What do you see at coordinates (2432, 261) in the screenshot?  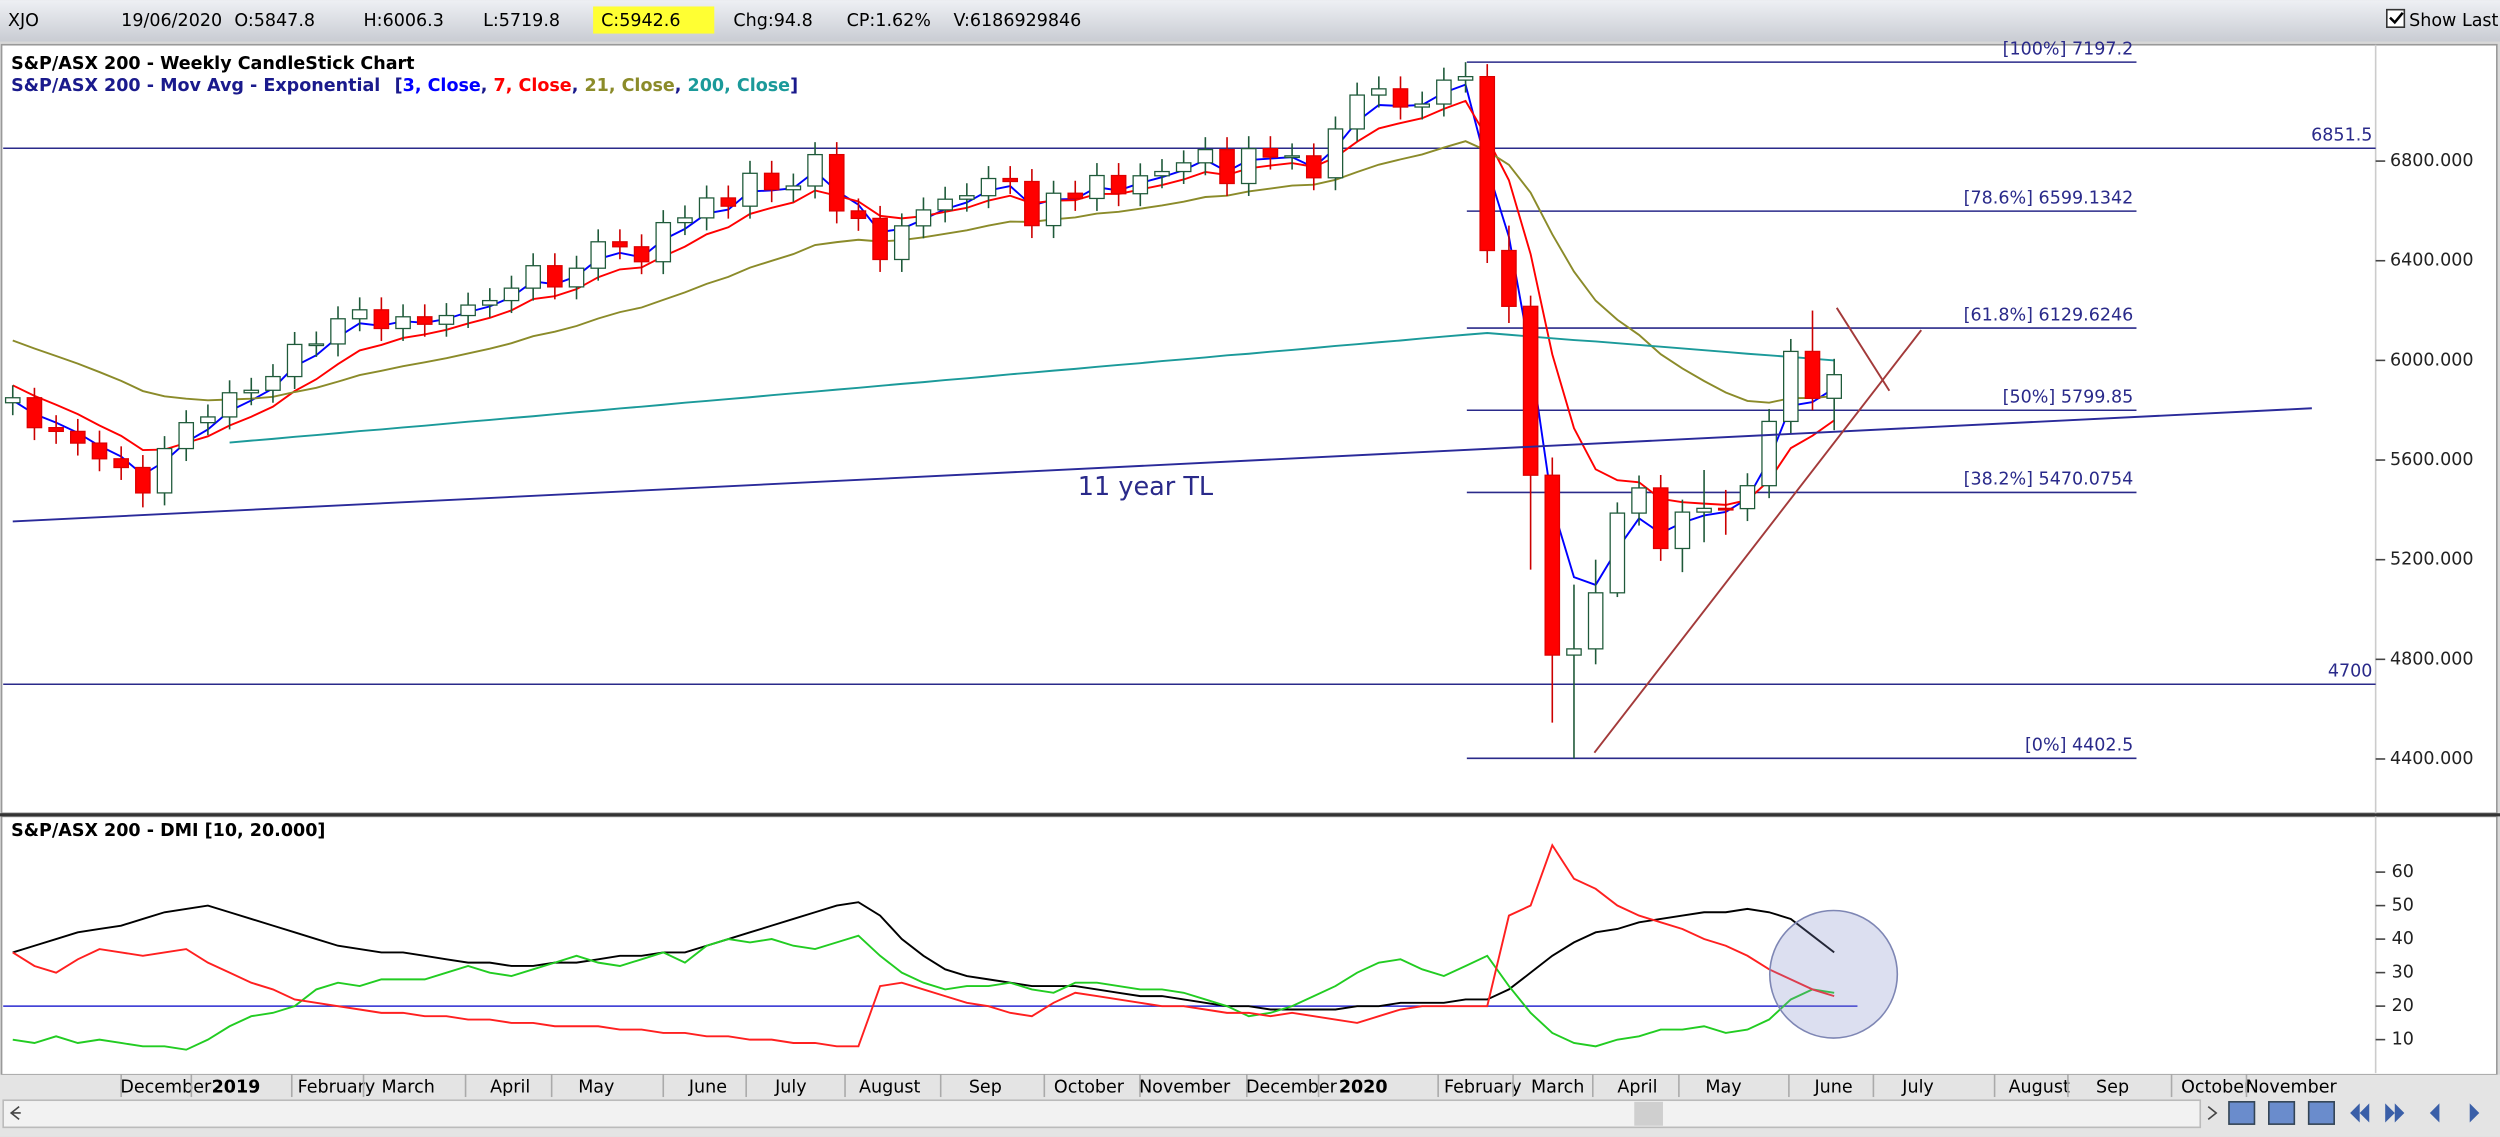 I see `y-tick-label: 6400.000` at bounding box center [2432, 261].